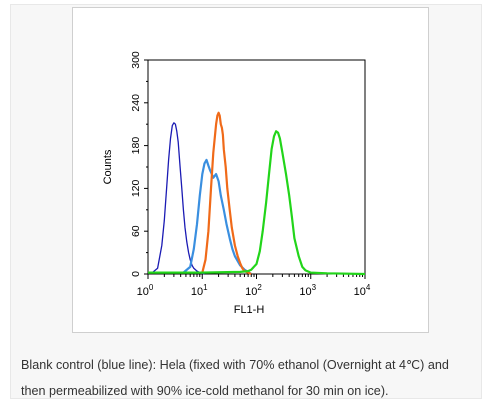 This screenshot has width=486, height=406. I want to click on x-tick-label: 10⁰, so click(145, 290).